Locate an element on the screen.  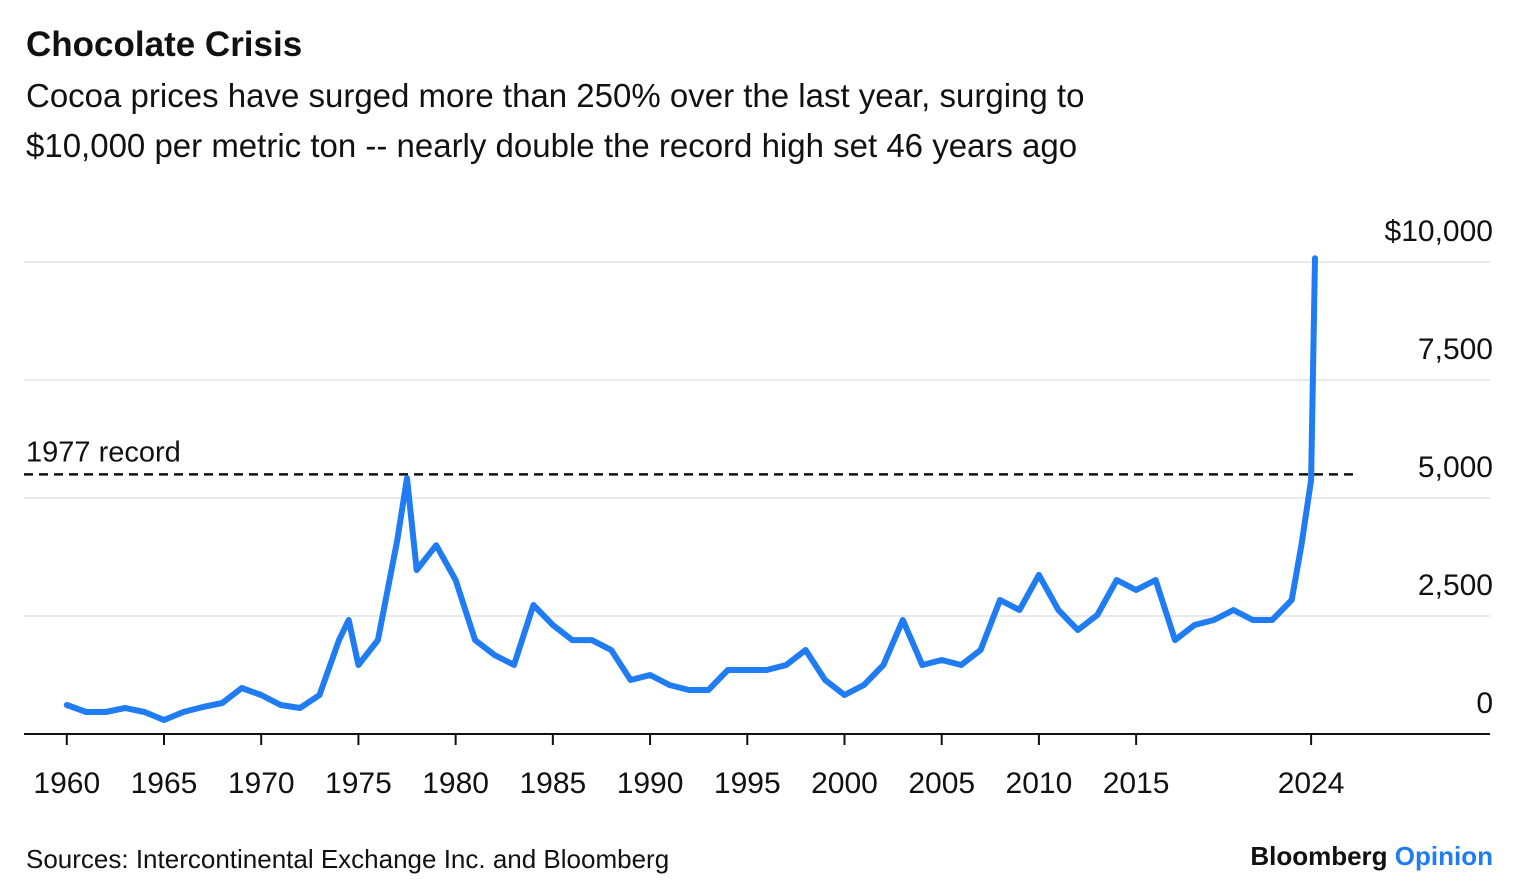
x-tick-label: 2024 is located at coordinates (1311, 783).